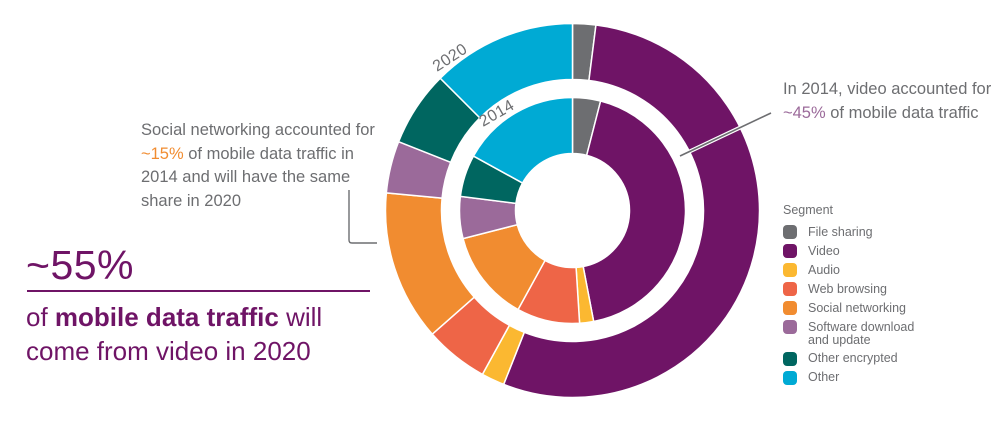 Image resolution: width=1000 pixels, height=433 pixels. I want to click on headline-value: ~55%, so click(80, 265).